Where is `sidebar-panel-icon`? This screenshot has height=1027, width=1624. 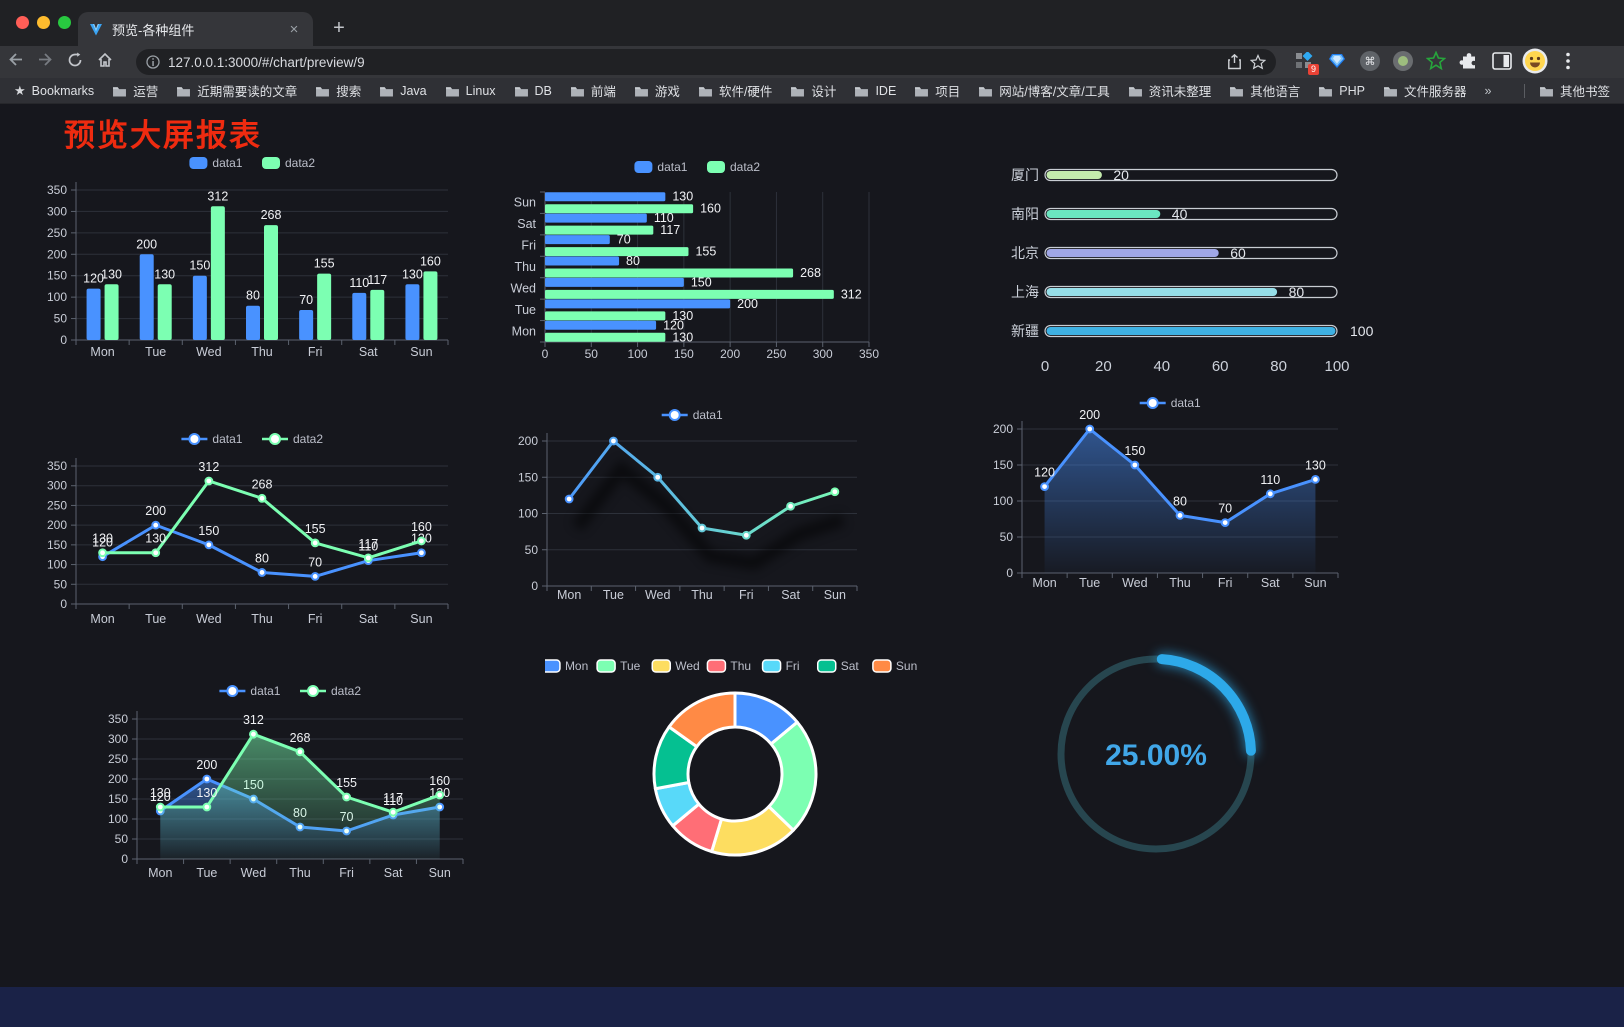 sidebar-panel-icon is located at coordinates (1502, 61).